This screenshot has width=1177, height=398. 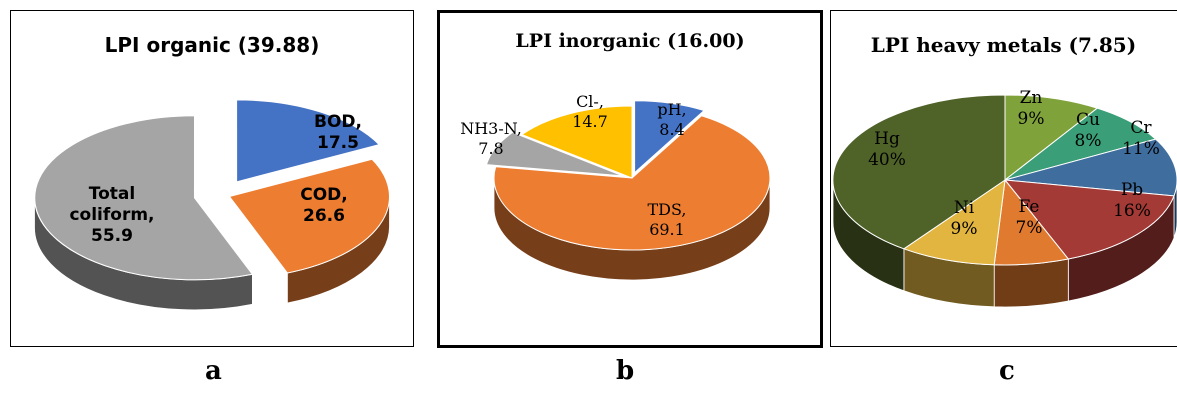 What do you see at coordinates (1132, 200) in the screenshot?
I see `slice-label-2-3: Pb 16%` at bounding box center [1132, 200].